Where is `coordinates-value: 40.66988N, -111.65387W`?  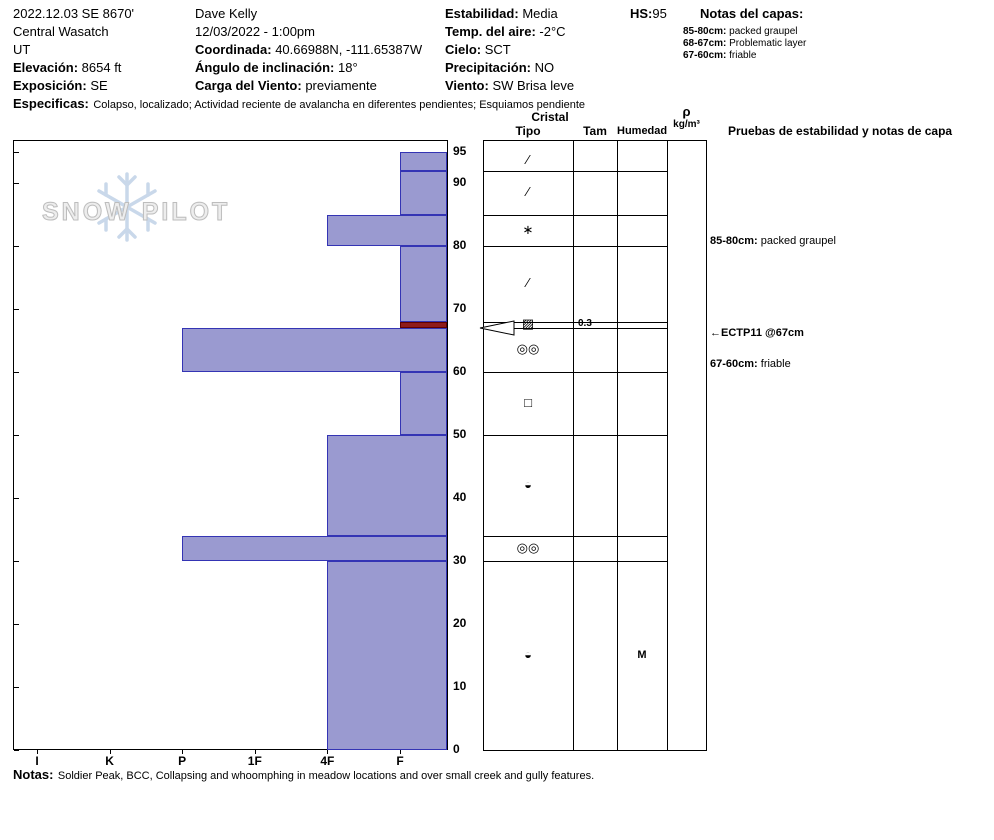 coordinates-value: 40.66988N, -111.65387W is located at coordinates (349, 49).